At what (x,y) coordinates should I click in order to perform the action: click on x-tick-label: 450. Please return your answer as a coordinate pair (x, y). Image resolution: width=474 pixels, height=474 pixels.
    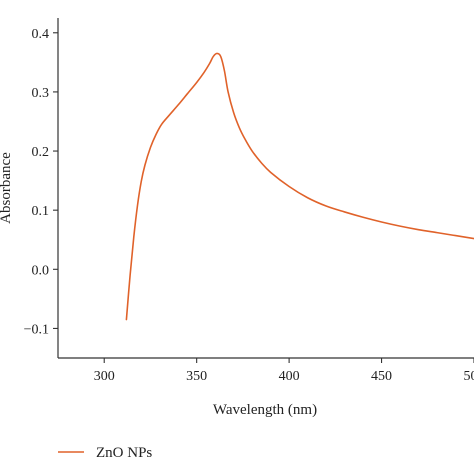
    Looking at the image, I should click on (381, 376).